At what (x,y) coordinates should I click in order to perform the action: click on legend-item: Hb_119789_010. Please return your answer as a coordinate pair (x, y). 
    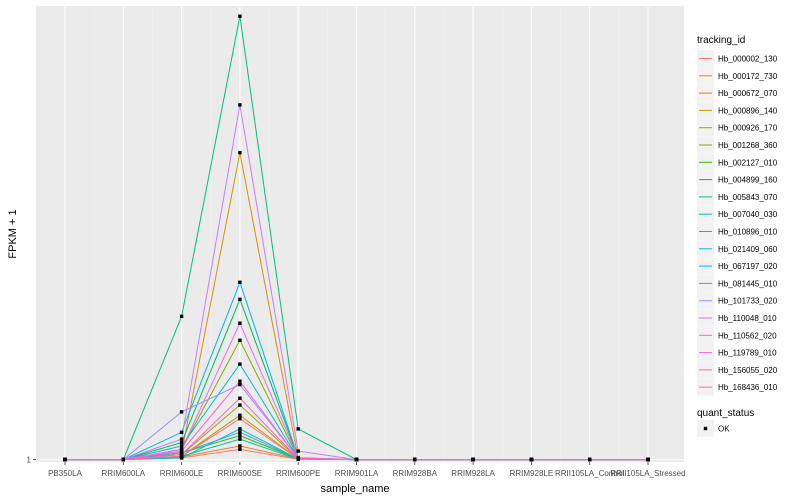
    Looking at the image, I should click on (737, 353).